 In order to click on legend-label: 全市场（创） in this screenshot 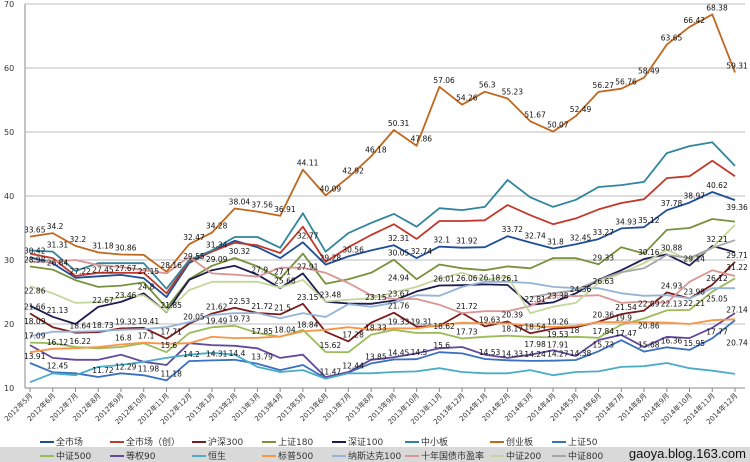, I will do `click(153, 443)`.